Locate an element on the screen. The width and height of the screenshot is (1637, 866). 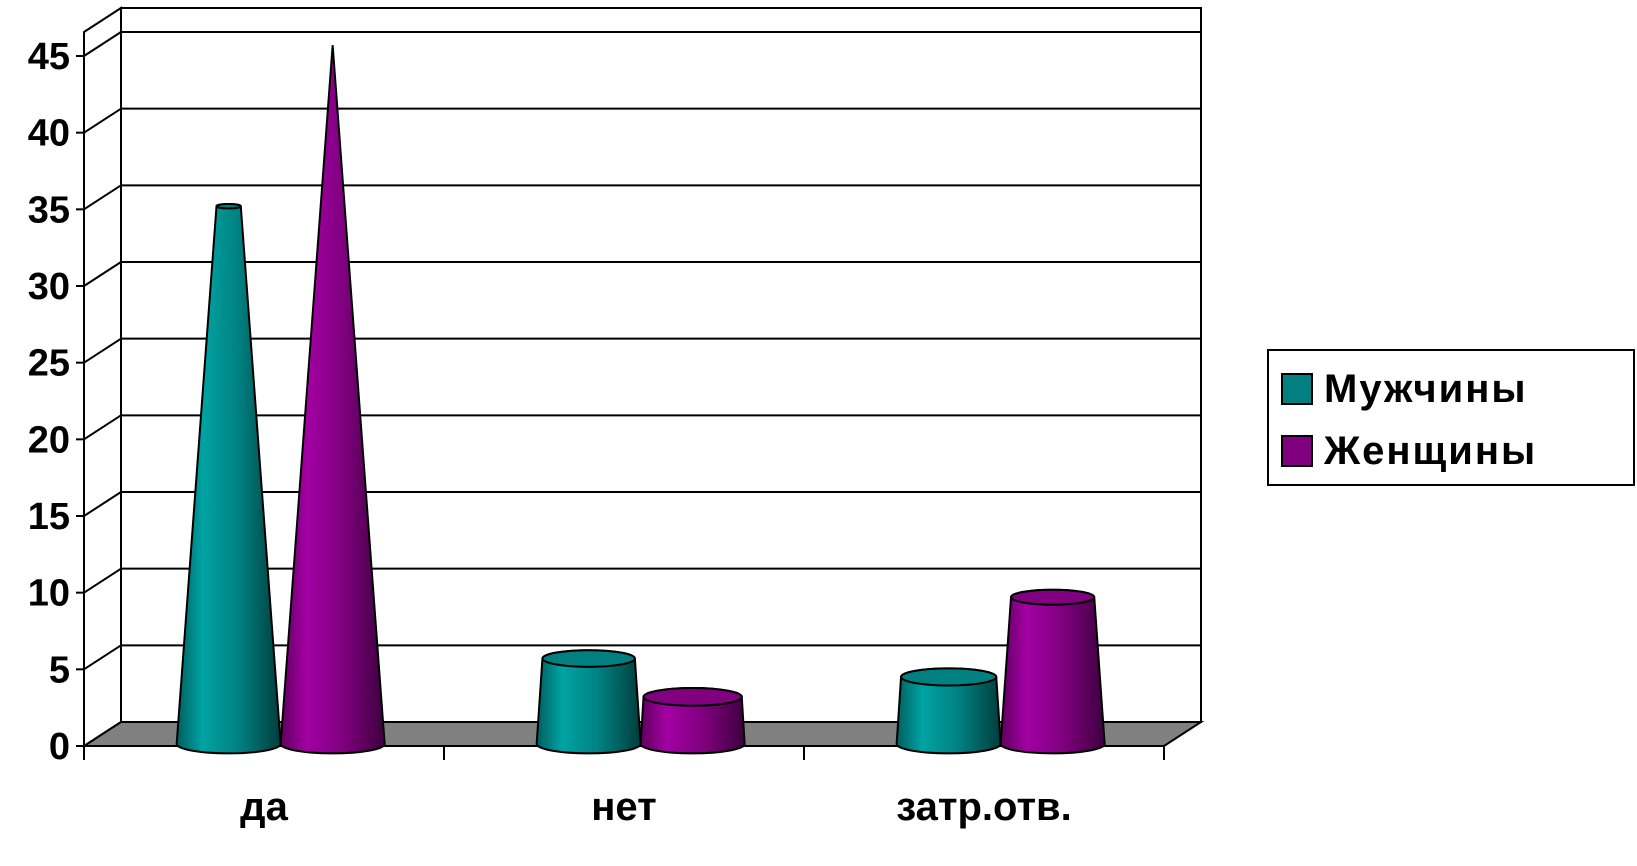
y-tick-label: 20 is located at coordinates (49, 440).